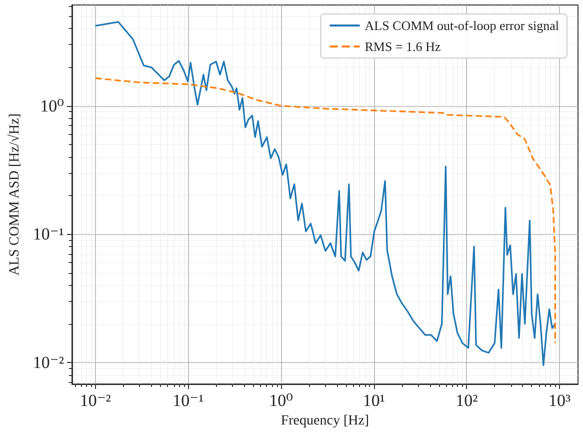 This screenshot has width=583, height=433. What do you see at coordinates (95, 400) in the screenshot?
I see `x-tick-label: 10⁻²` at bounding box center [95, 400].